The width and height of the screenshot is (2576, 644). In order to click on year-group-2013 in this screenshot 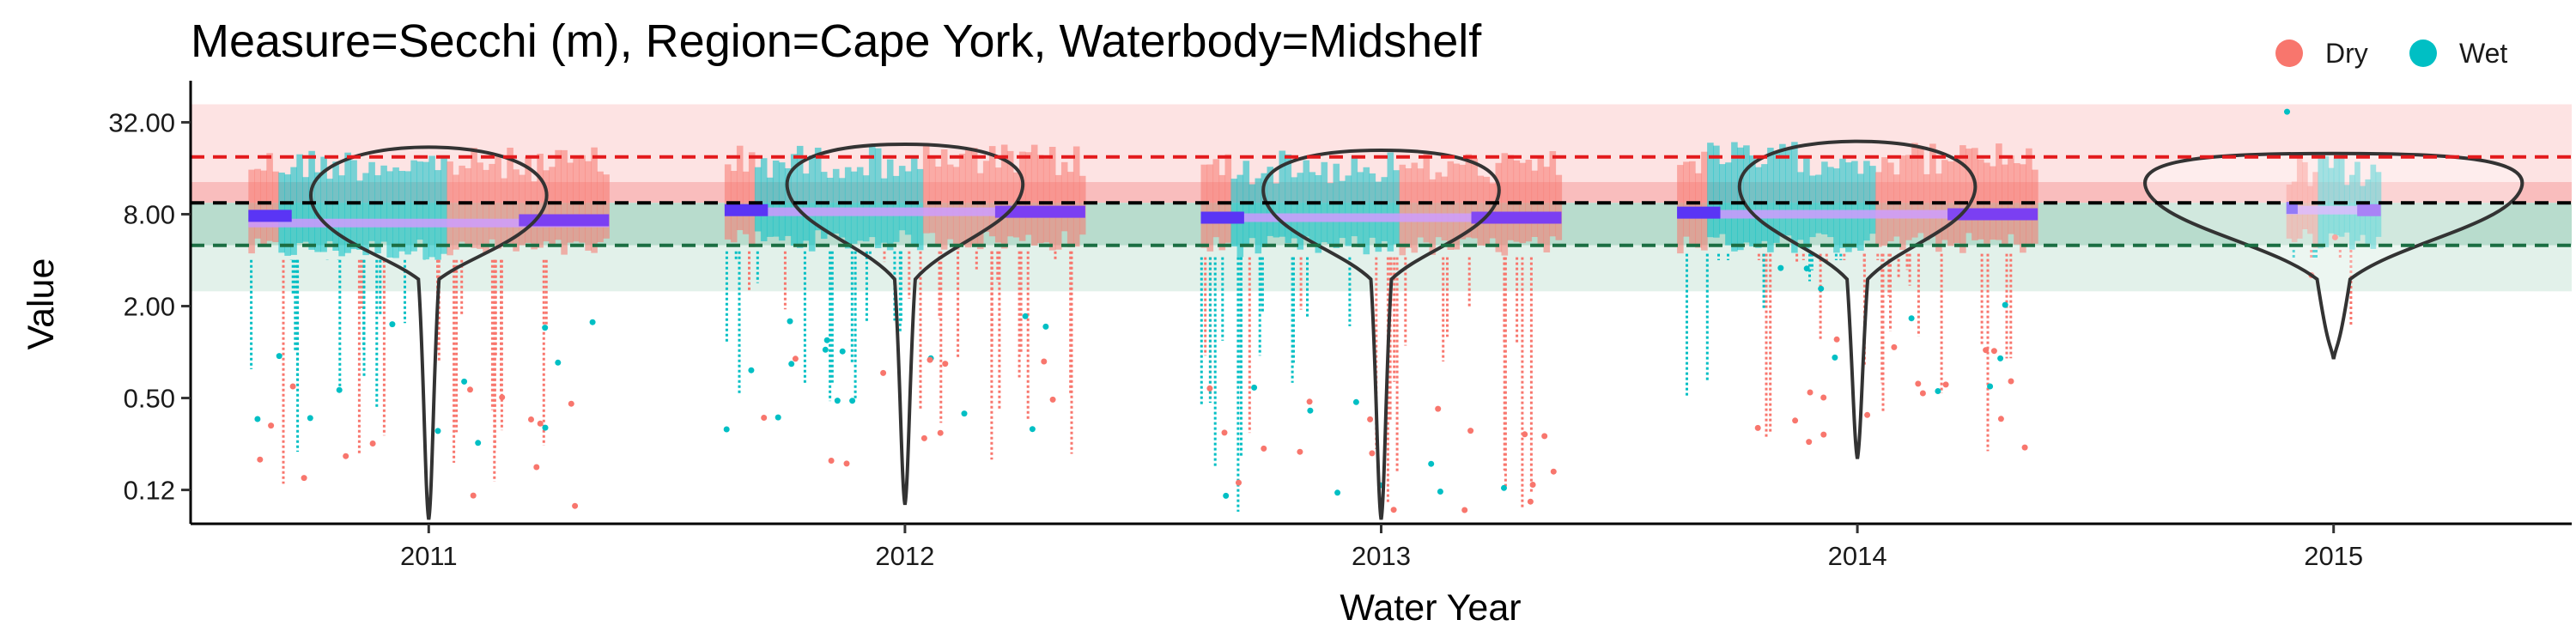, I will do `click(1382, 334)`.